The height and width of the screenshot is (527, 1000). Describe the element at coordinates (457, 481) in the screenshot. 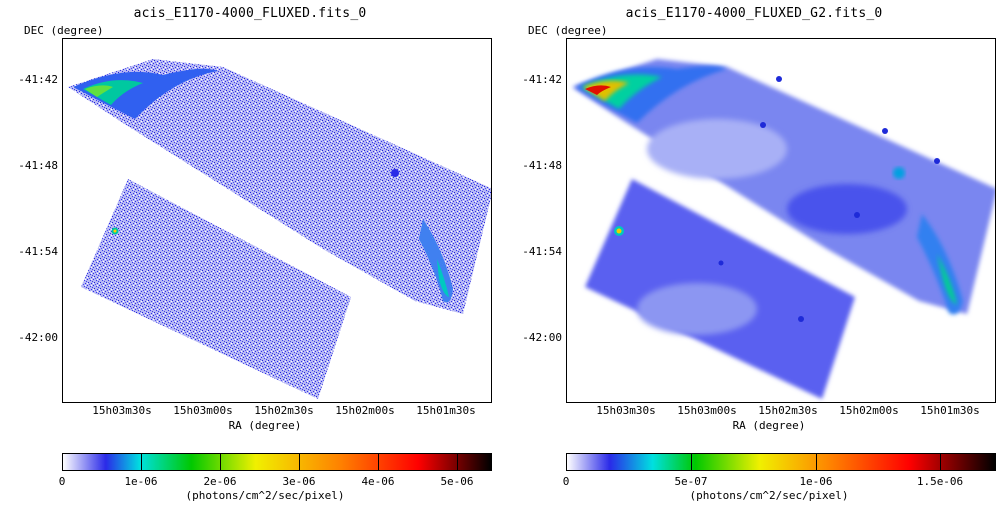

I see `colorbar-label: 5e-06` at that location.